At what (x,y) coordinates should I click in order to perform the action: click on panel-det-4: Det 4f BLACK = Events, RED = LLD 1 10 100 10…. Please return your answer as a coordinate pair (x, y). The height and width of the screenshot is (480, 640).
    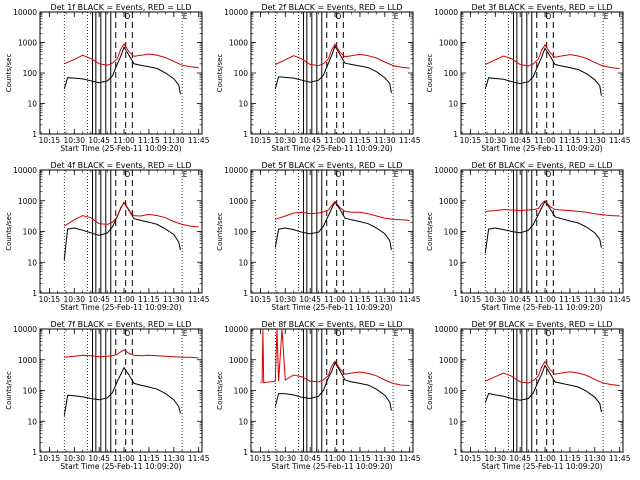
    Looking at the image, I should click on (107, 236).